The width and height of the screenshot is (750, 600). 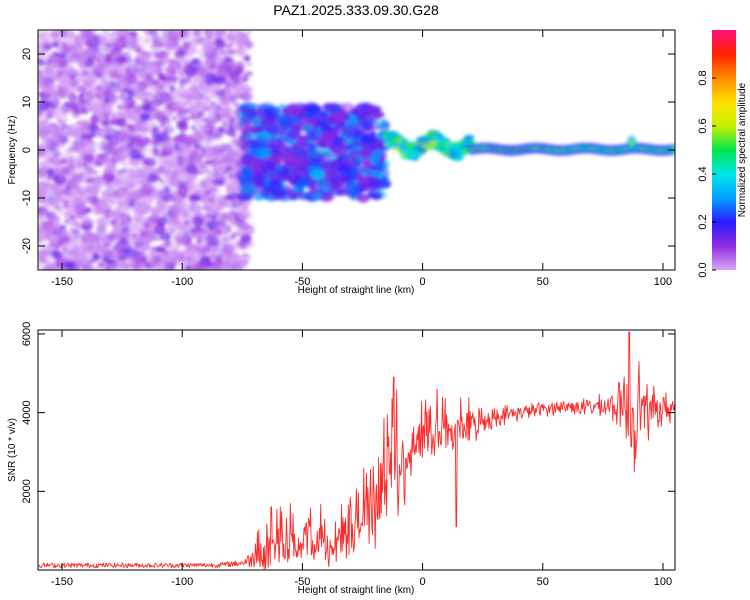 What do you see at coordinates (302, 582) in the screenshot?
I see `x-tick-label: -50` at bounding box center [302, 582].